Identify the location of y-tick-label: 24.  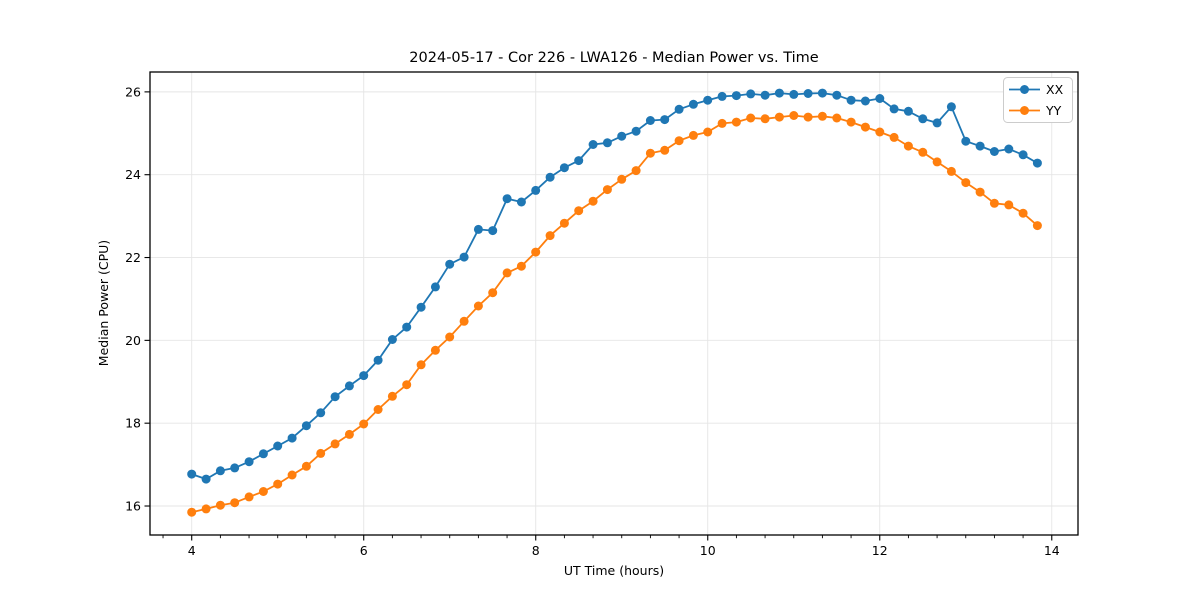
(133, 174).